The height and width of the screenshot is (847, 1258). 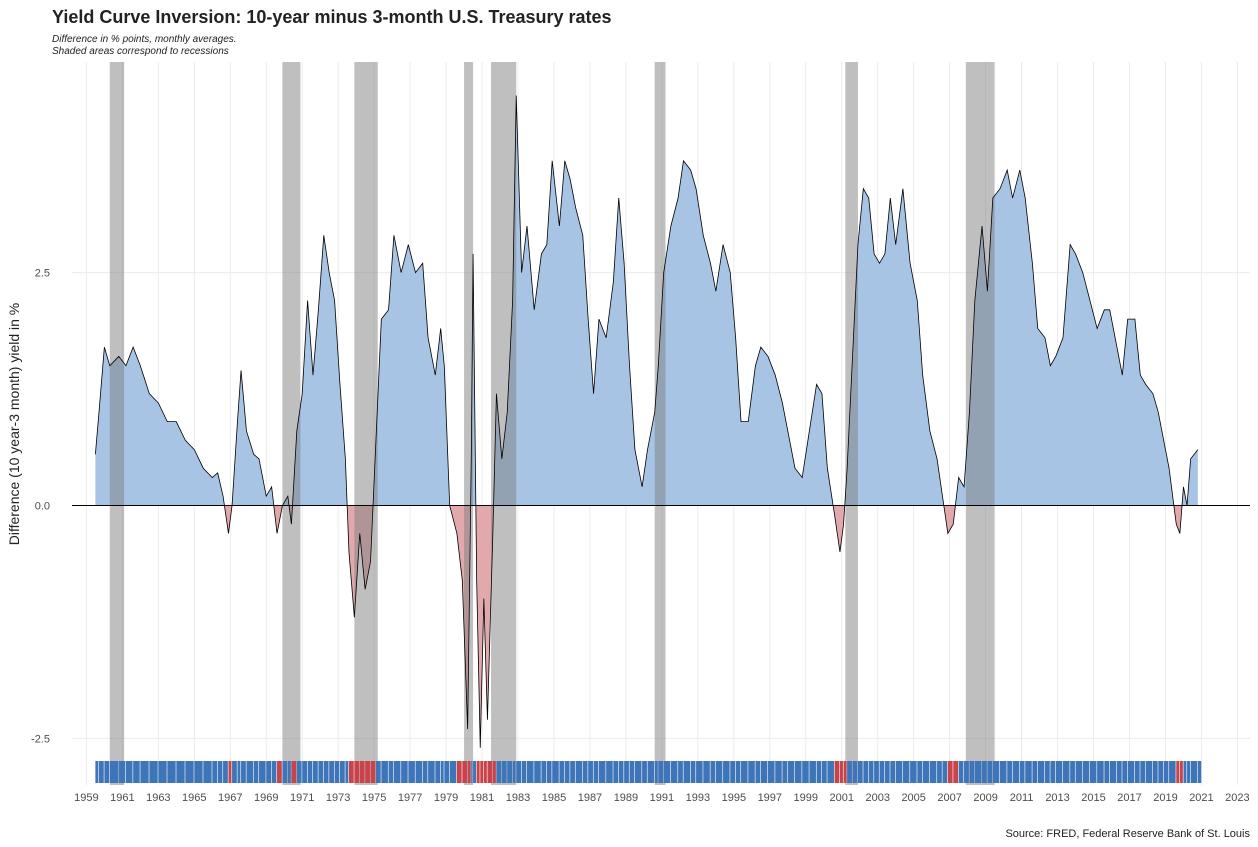 What do you see at coordinates (1022, 798) in the screenshot?
I see `x-tick-label: 2011` at bounding box center [1022, 798].